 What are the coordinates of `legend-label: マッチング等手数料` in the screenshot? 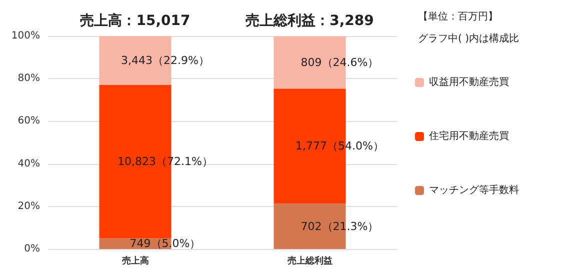 It's located at (474, 190).